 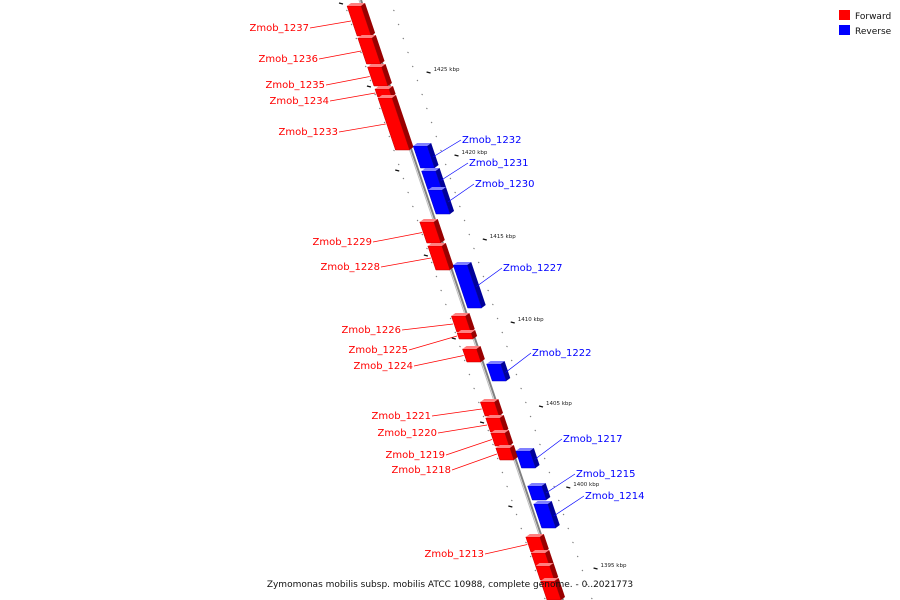 I want to click on gene-label: Zmob_1233, so click(x=308, y=132).